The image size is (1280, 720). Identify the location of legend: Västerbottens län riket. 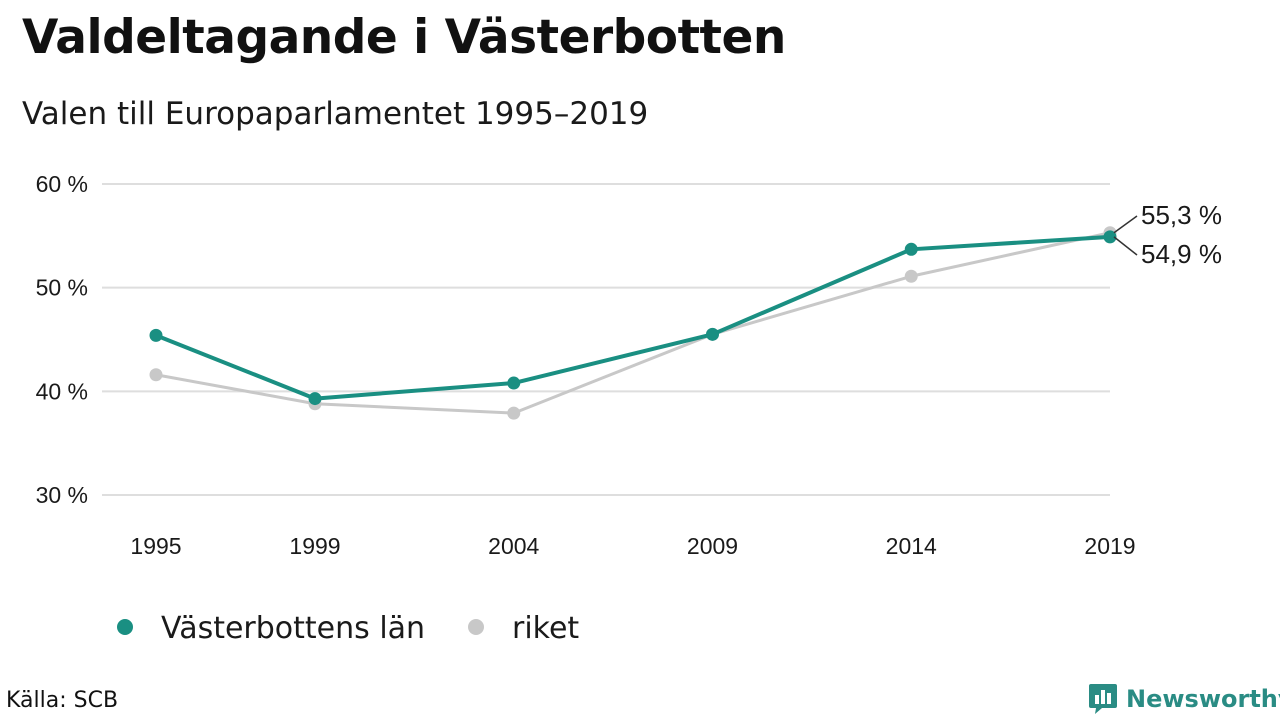
(348, 628).